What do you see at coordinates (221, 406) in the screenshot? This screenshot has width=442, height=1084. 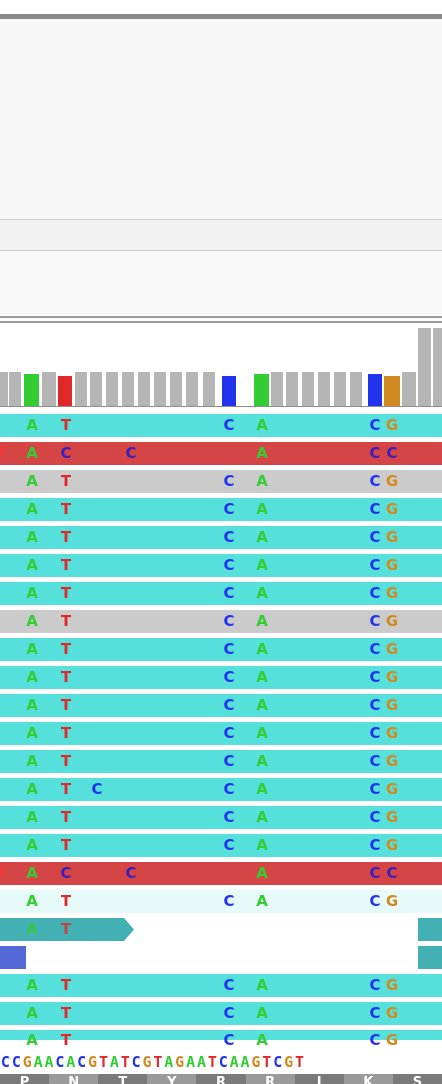 I see `coverage-baseline` at bounding box center [221, 406].